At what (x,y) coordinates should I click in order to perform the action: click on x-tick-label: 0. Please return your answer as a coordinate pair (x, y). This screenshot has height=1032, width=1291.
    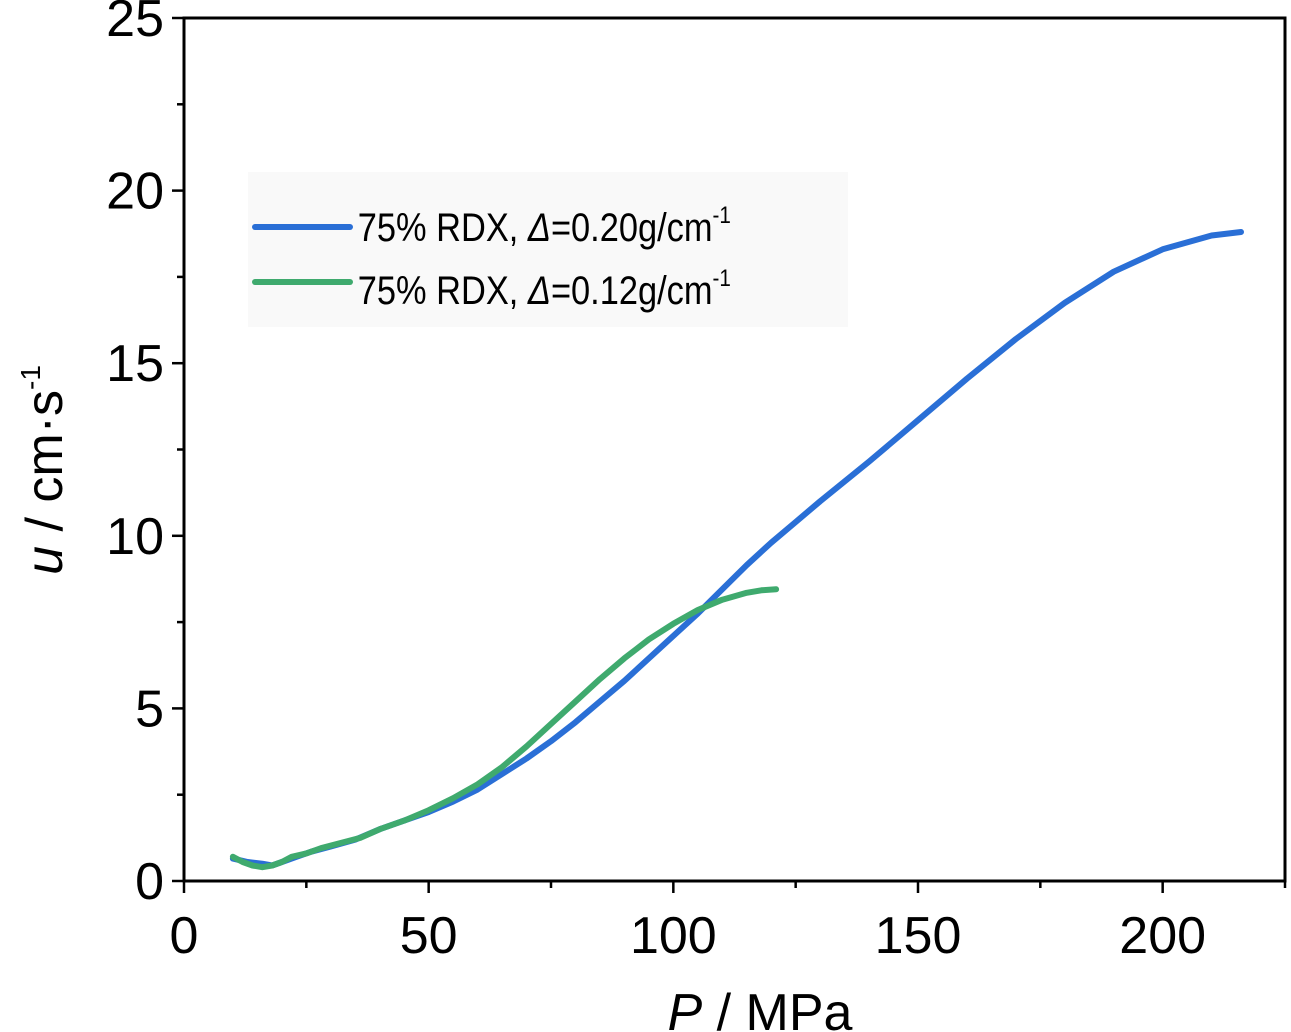
    Looking at the image, I should click on (184, 936).